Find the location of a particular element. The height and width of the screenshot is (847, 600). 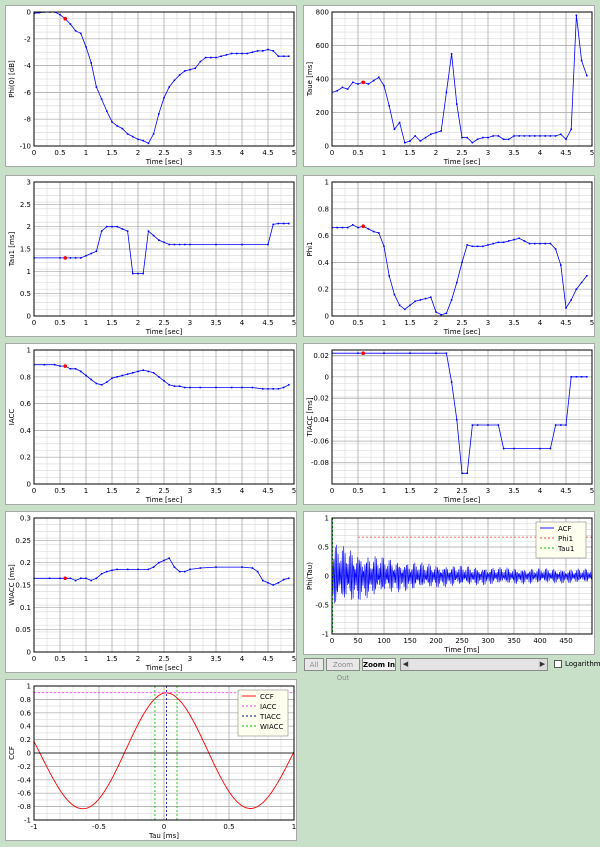

x-tick-label: 4.5 is located at coordinates (267, 659).